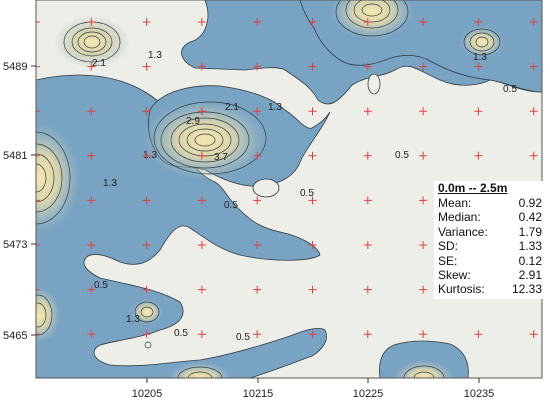 This screenshot has width=550, height=403. Describe the element at coordinates (530, 261) in the screenshot. I see `stat-value: 0.12` at that location.